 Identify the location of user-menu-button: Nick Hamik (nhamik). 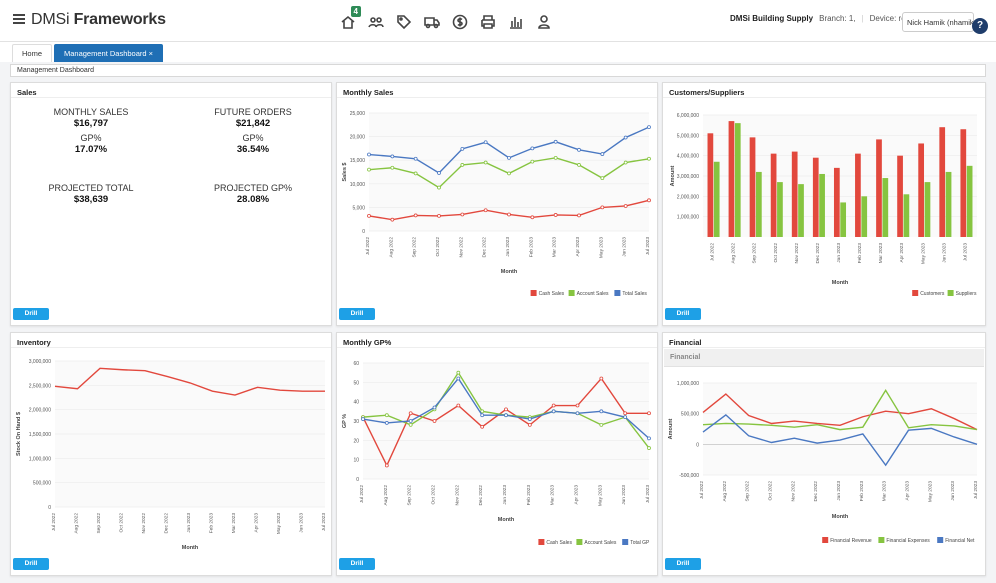
(938, 22).